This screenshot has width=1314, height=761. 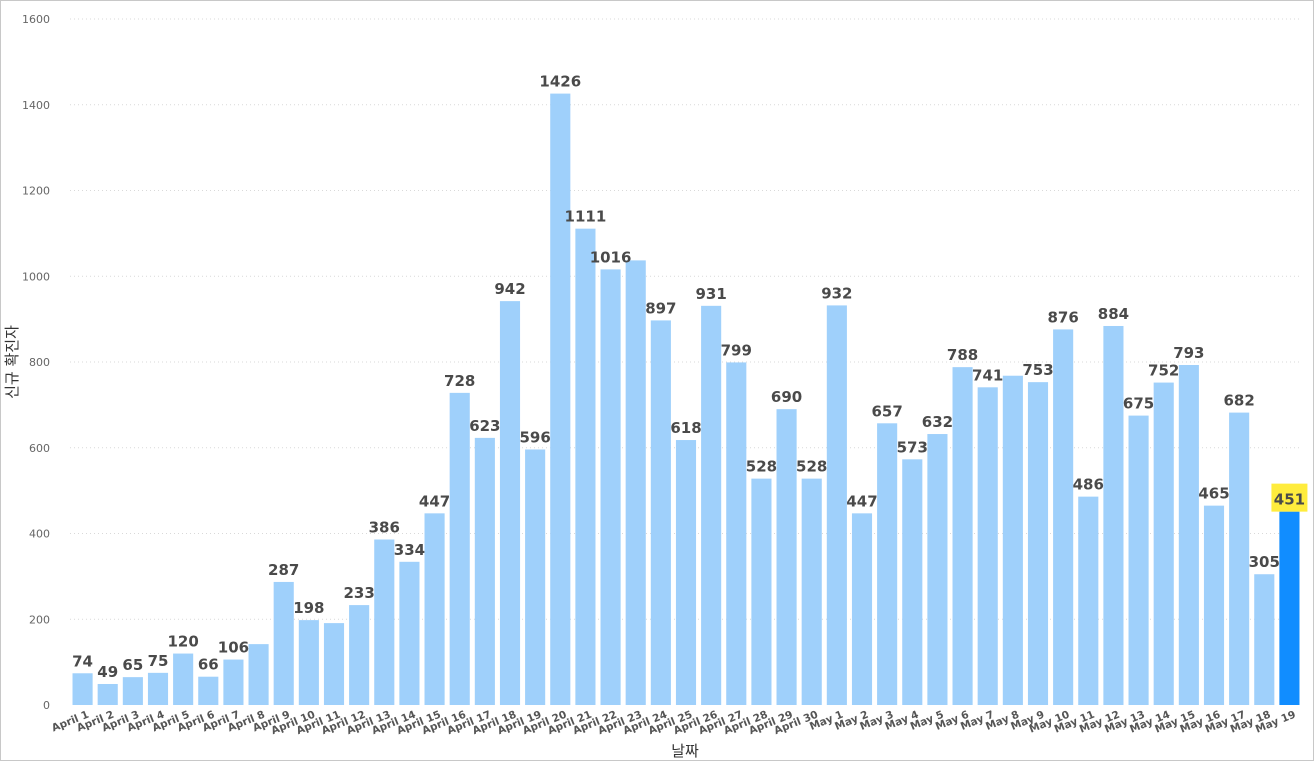 I want to click on data-label: 66, so click(x=208, y=665).